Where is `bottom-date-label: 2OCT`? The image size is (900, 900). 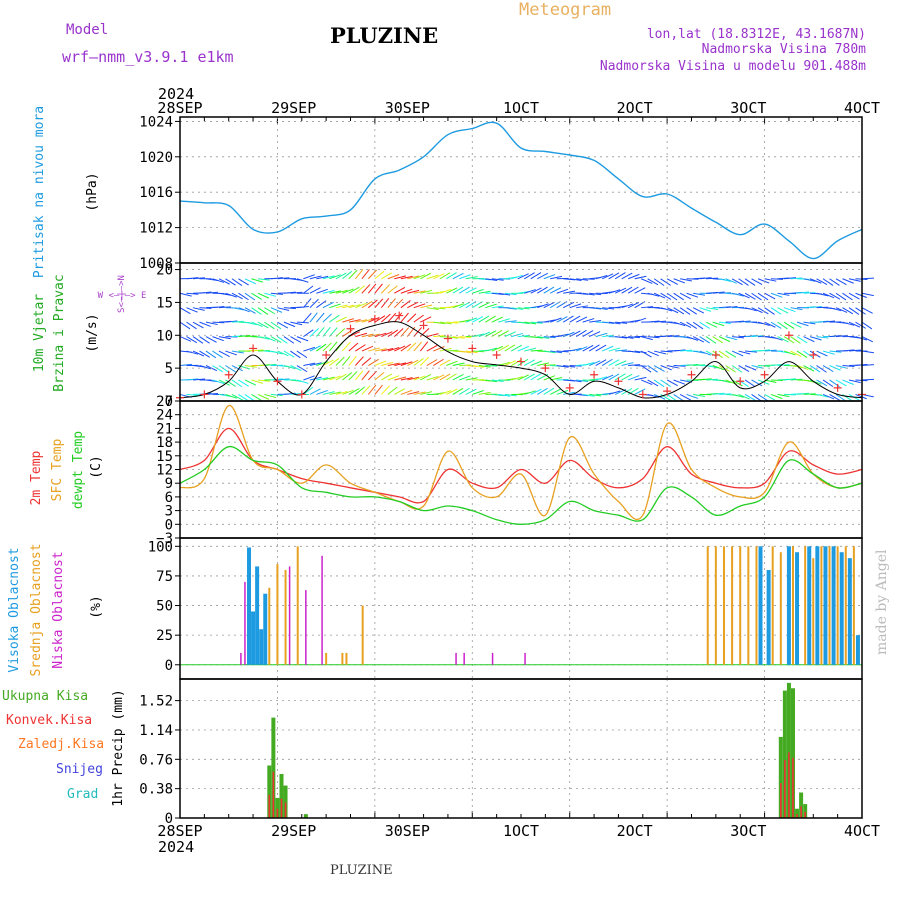
bottom-date-label: 2OCT is located at coordinates (635, 831).